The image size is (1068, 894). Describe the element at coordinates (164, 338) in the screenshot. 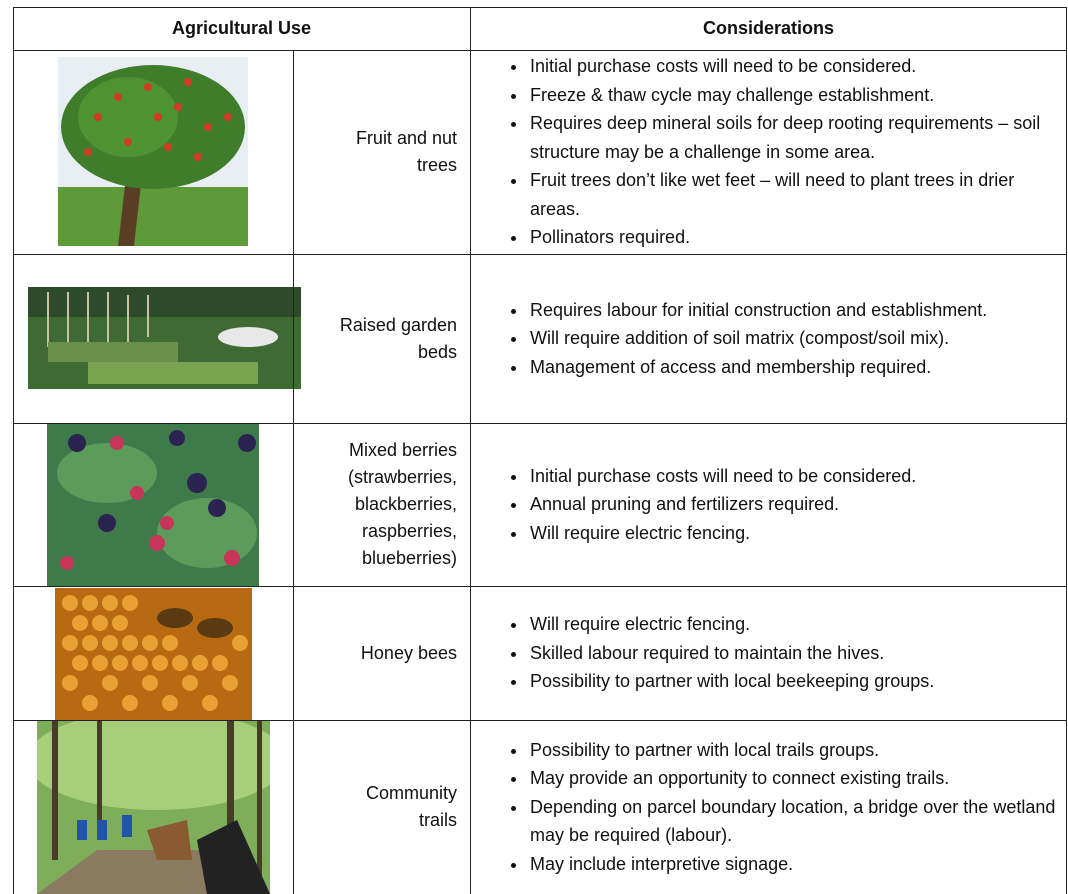

I see `garden-beds-image` at that location.